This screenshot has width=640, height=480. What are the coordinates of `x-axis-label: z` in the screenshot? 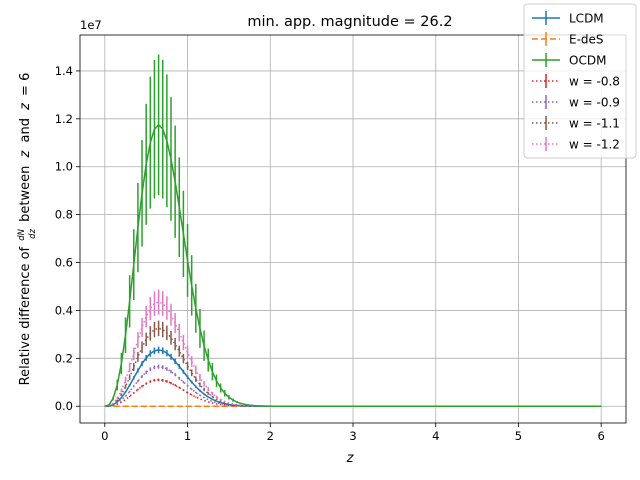 It's located at (350, 458).